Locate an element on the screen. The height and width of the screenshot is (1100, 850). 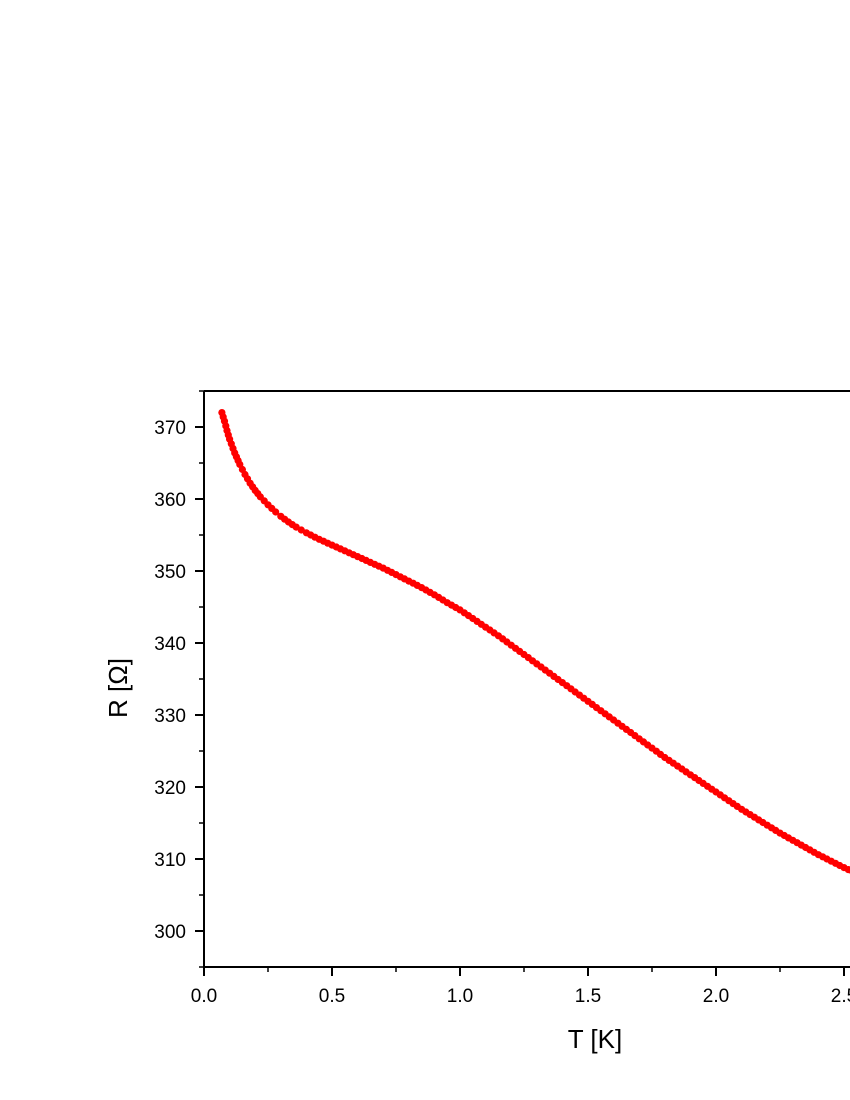
y-tick-label: 370 is located at coordinates (170, 428).